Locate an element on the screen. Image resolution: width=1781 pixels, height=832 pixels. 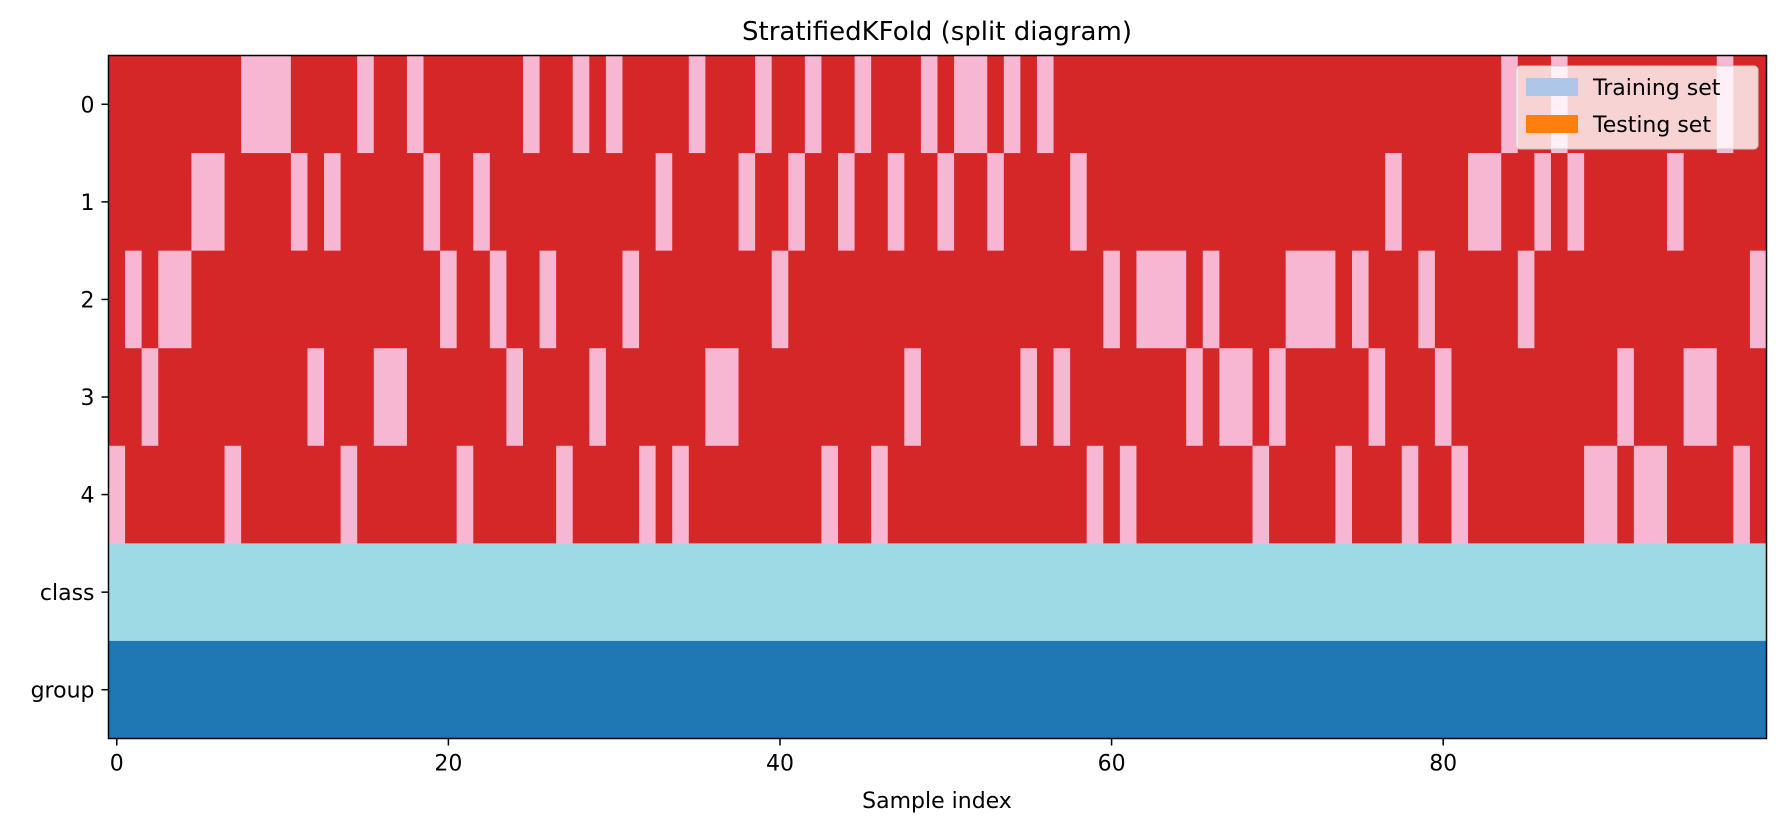
y-axis: 0 1 2 3 4 class group is located at coordinates (70, 398).